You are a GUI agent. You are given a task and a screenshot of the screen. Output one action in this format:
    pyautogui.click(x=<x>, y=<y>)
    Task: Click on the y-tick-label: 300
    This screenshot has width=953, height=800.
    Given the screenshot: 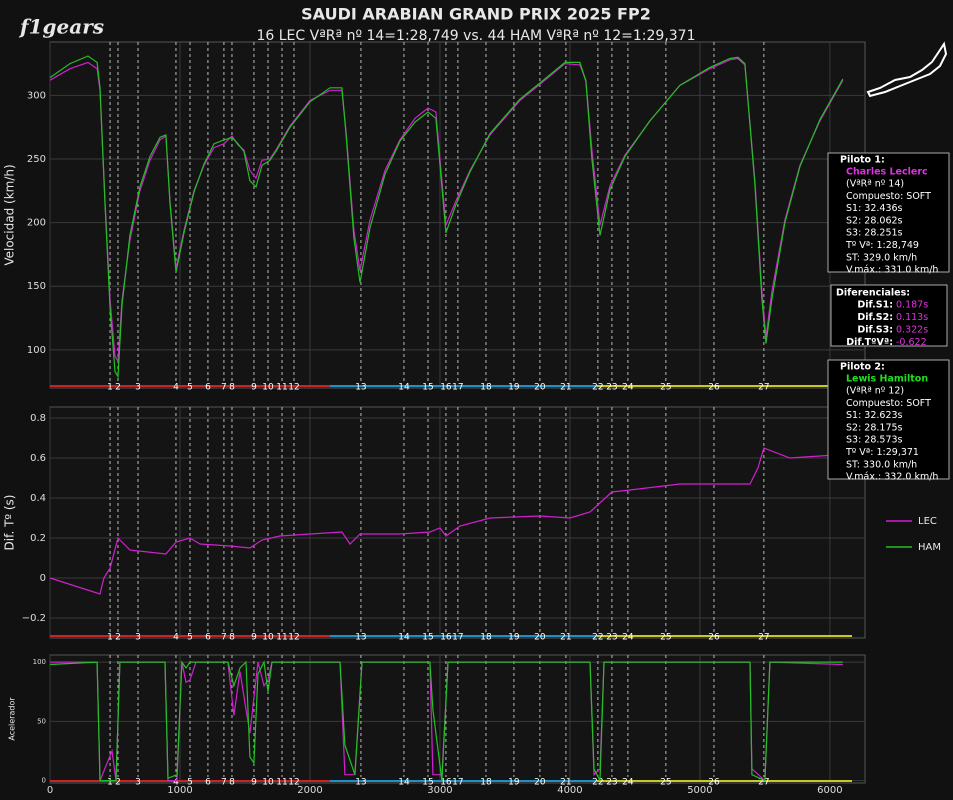 What is the action you would take?
    pyautogui.click(x=36, y=95)
    